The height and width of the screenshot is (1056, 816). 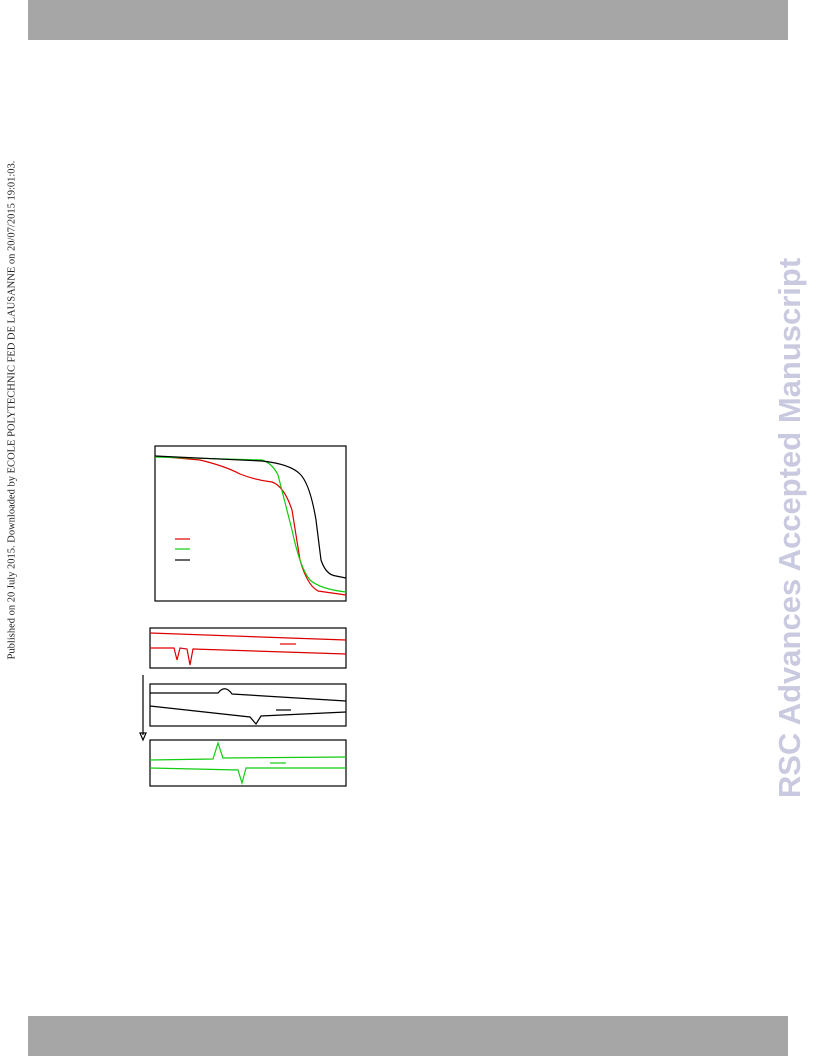 What do you see at coordinates (408, 20) in the screenshot?
I see `header-bar` at bounding box center [408, 20].